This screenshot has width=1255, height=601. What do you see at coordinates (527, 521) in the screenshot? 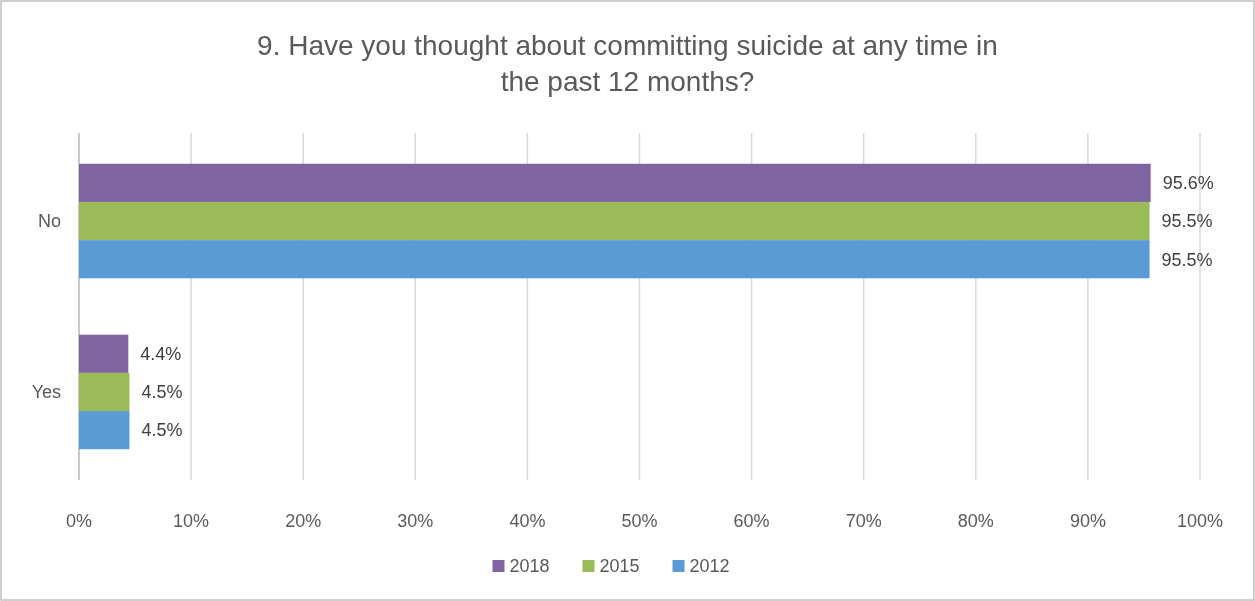
I see `x-tick-label: 40%` at bounding box center [527, 521].